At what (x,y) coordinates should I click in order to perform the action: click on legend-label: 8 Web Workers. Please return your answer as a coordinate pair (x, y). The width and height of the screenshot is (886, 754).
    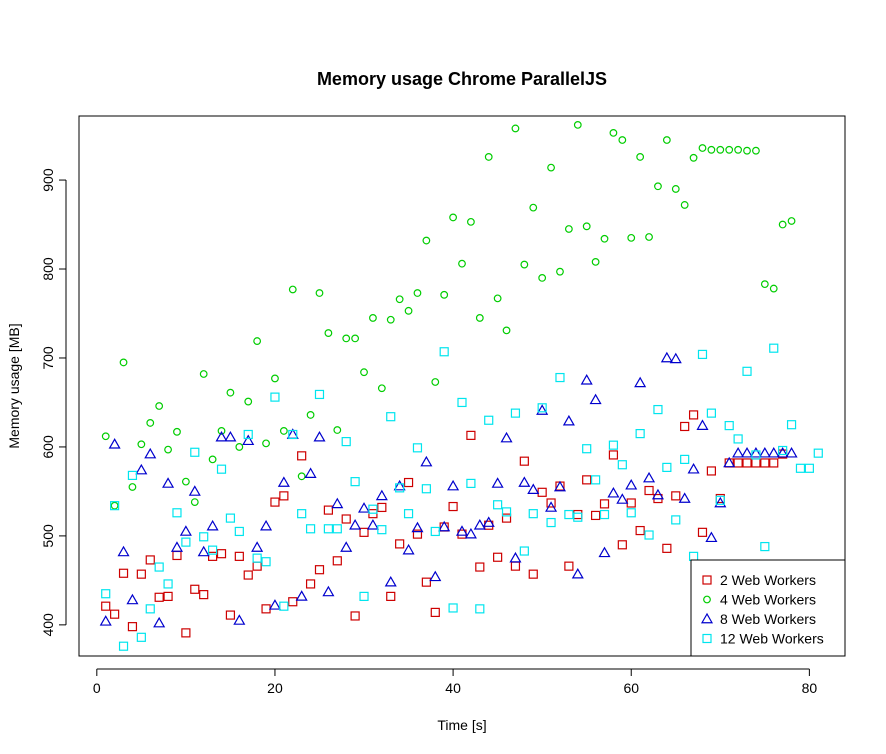
    Looking at the image, I should click on (768, 619).